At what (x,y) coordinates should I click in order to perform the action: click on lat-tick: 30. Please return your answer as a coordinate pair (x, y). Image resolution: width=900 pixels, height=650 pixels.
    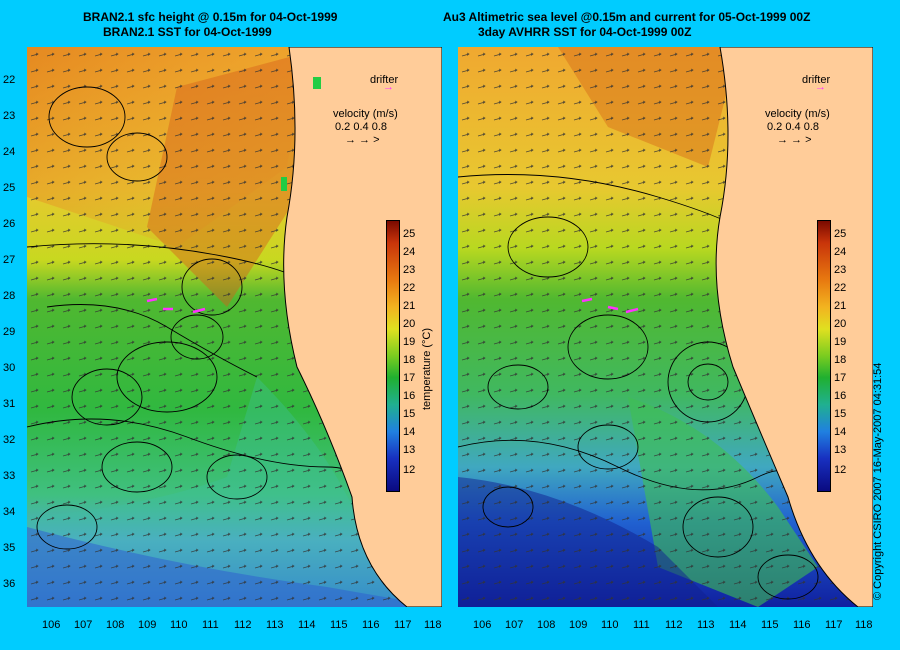
    Looking at the image, I should click on (9, 368).